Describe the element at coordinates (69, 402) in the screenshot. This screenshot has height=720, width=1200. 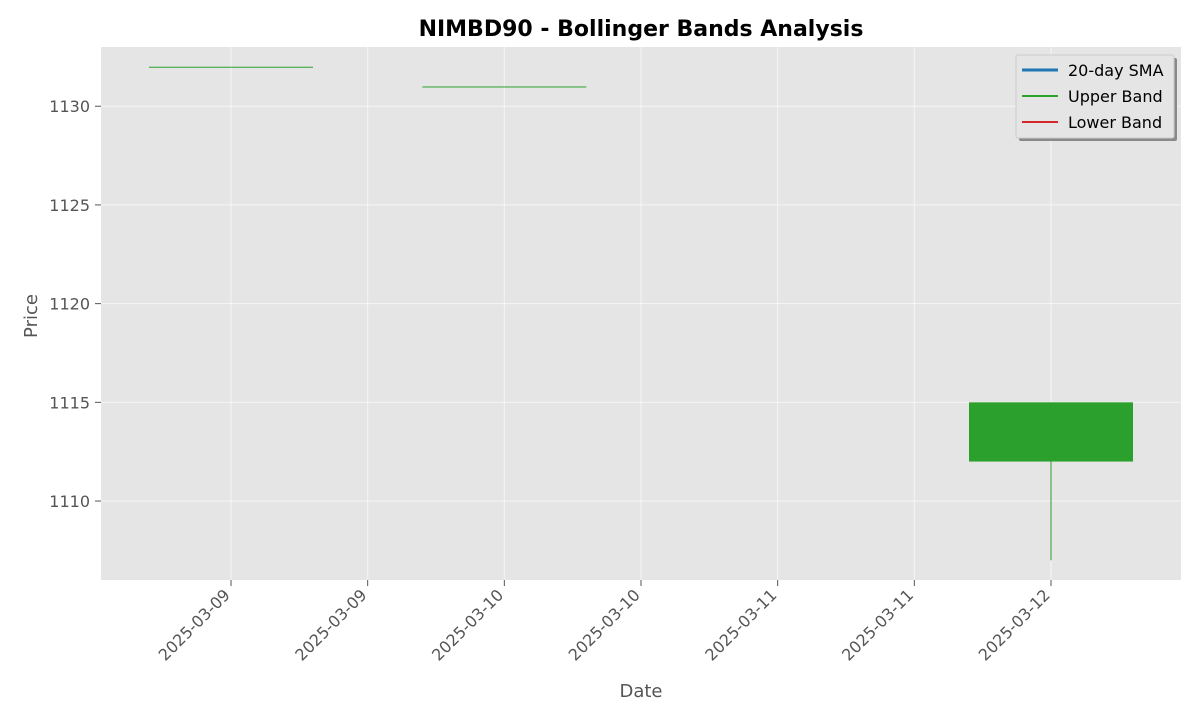
I see `y-tick-label: 1115` at that location.